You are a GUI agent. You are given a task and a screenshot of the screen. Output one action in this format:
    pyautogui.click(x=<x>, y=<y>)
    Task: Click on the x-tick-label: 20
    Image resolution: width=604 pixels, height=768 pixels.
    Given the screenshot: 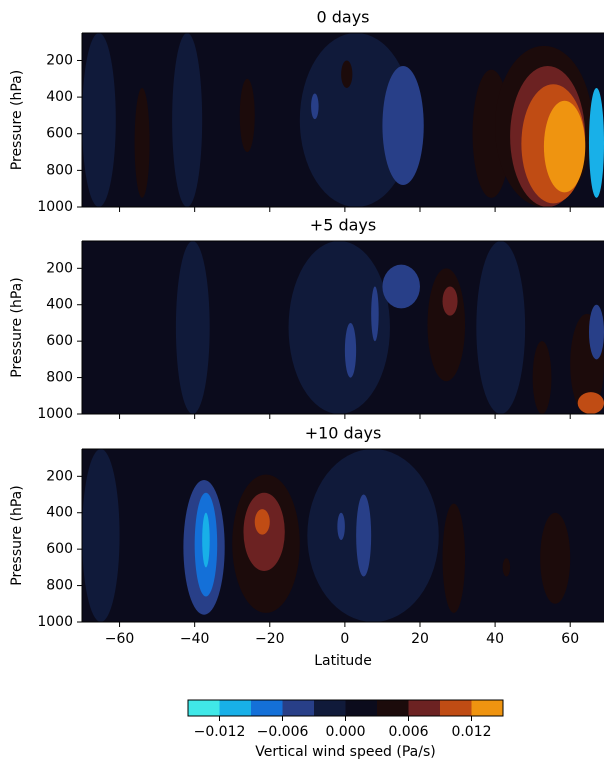 What is the action you would take?
    pyautogui.click(x=420, y=639)
    